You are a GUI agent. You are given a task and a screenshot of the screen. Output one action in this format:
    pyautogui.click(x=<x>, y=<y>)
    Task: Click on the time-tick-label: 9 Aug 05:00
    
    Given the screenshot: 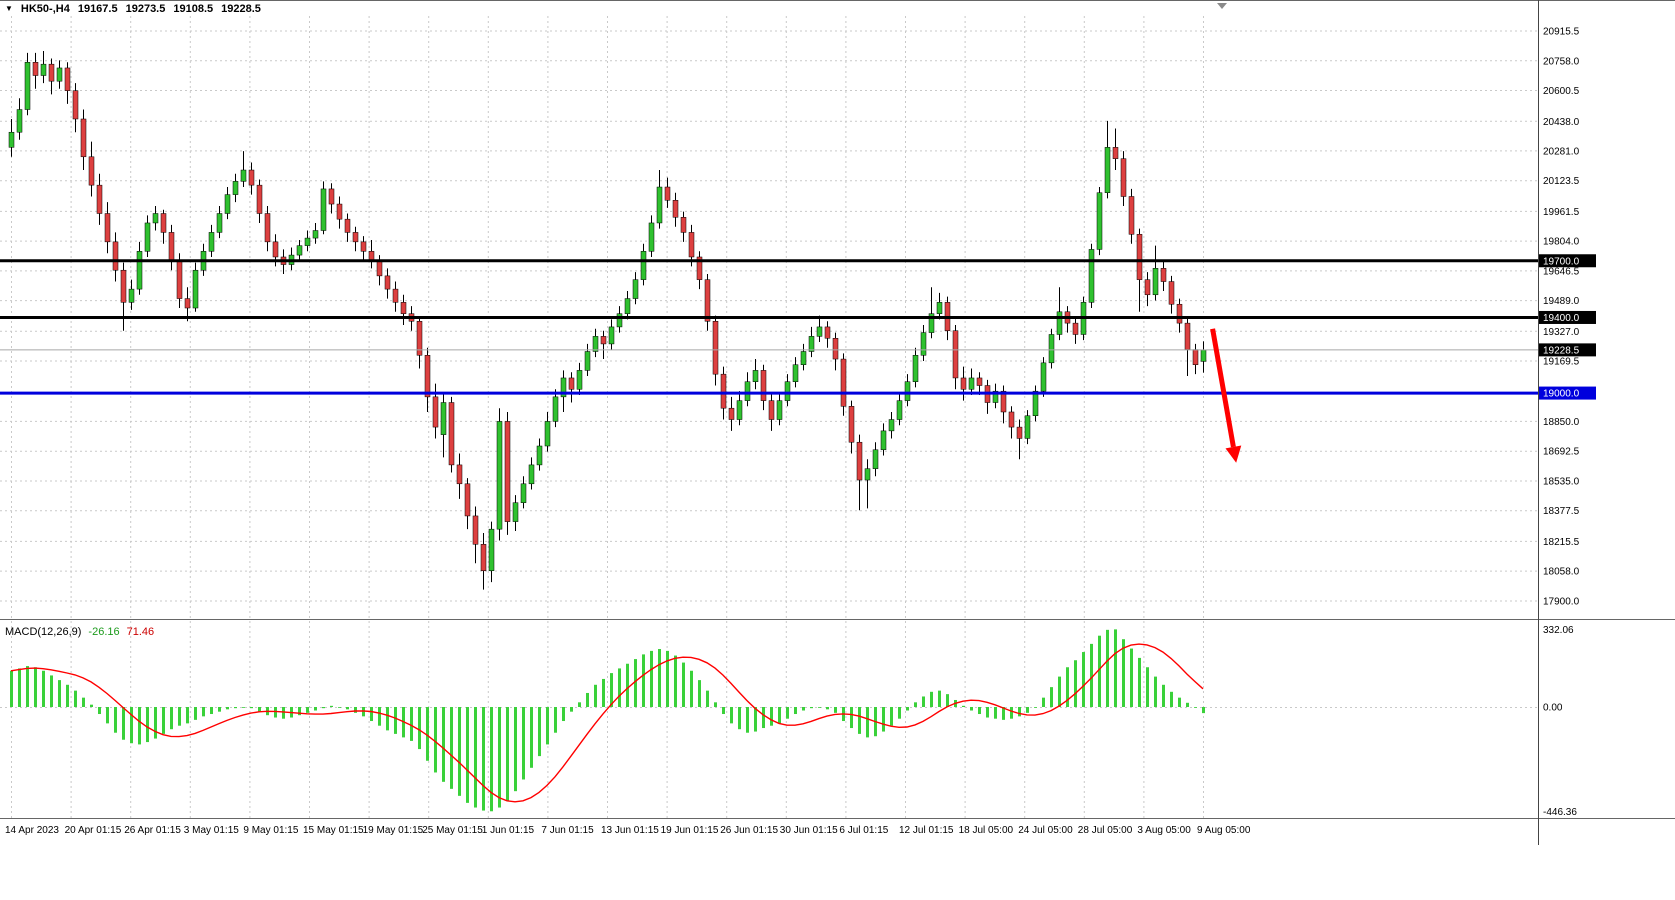 What is the action you would take?
    pyautogui.click(x=1224, y=830)
    